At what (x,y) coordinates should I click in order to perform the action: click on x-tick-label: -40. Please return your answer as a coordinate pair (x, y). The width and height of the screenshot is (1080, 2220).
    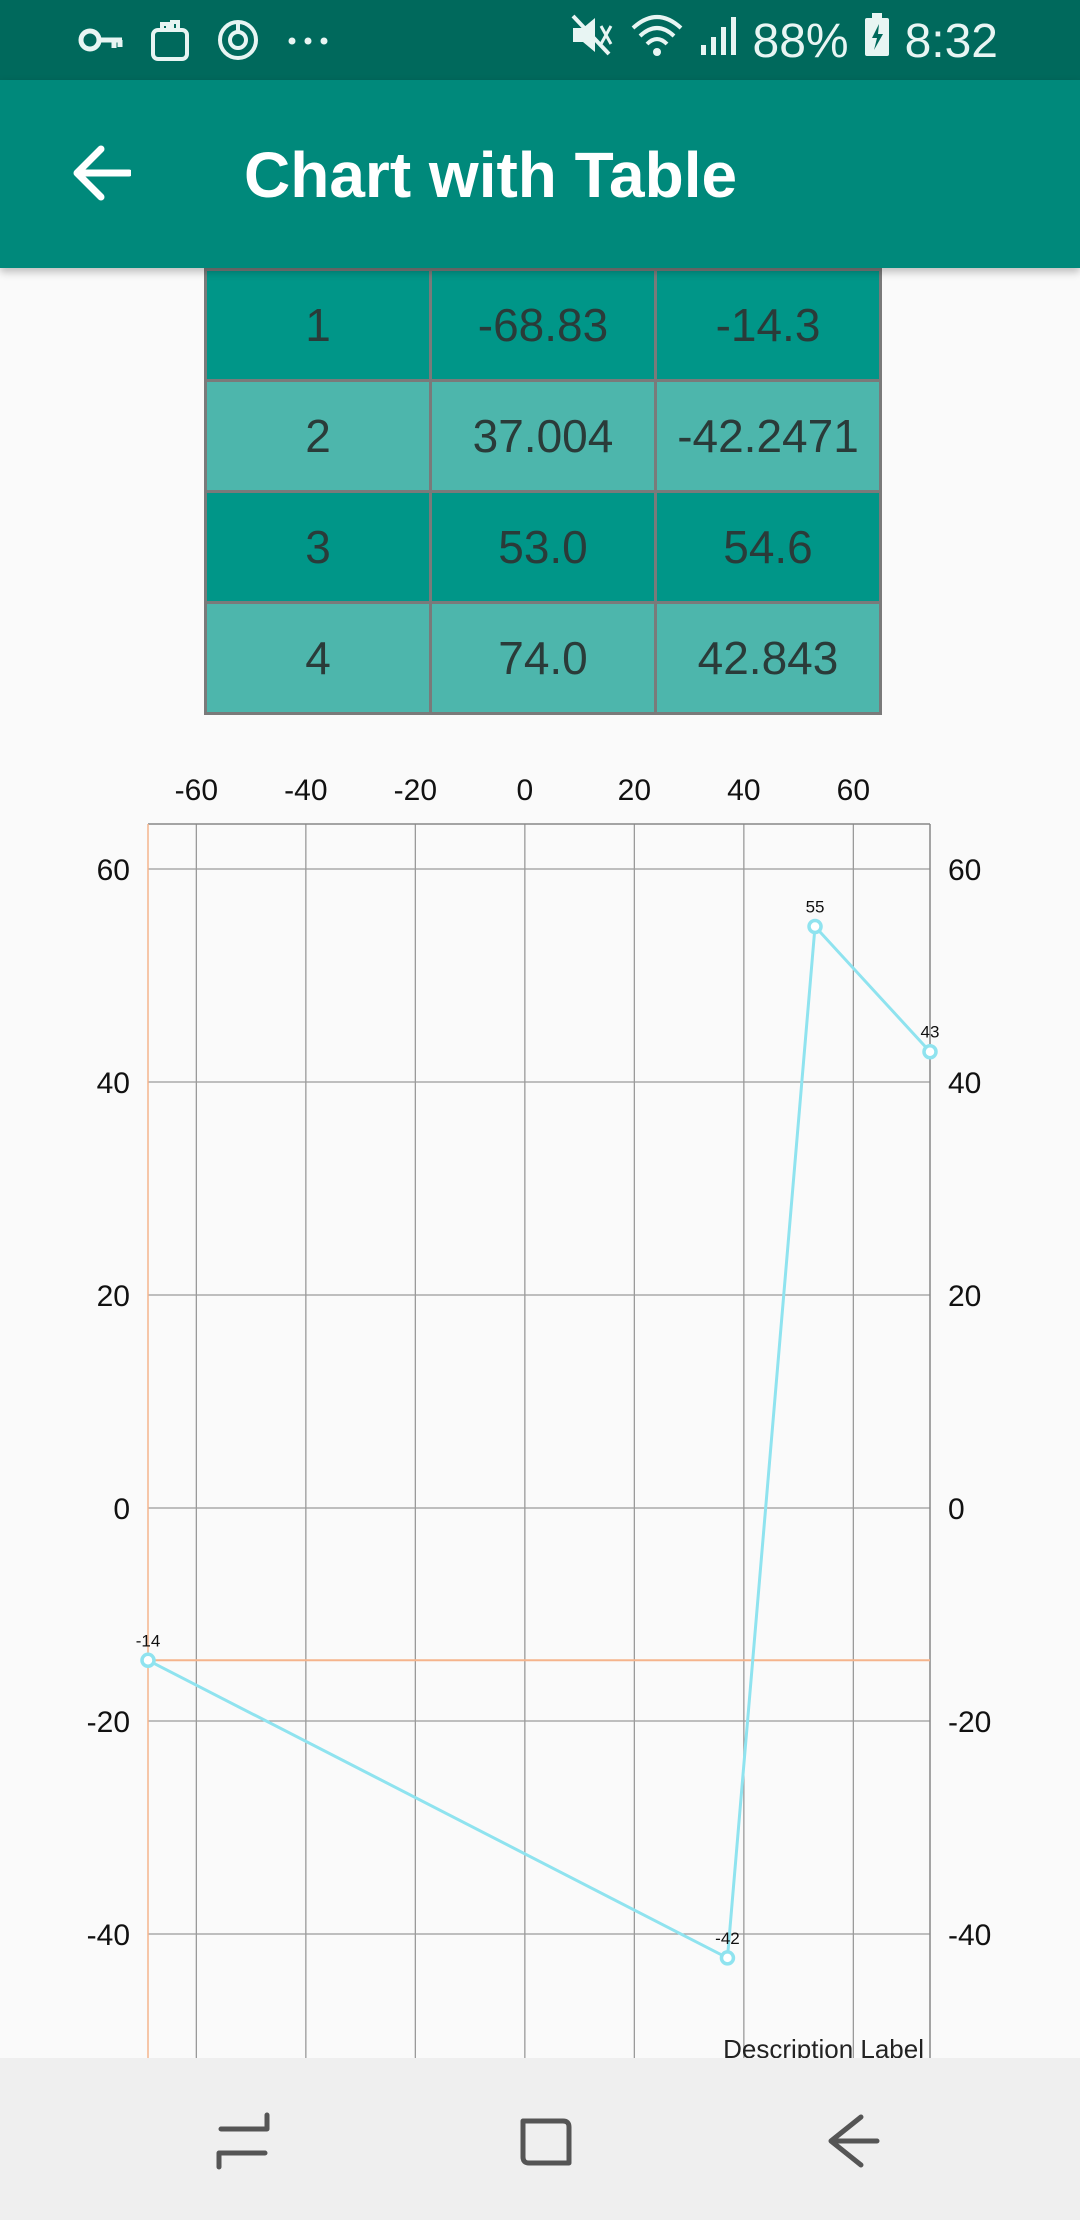
    Looking at the image, I should click on (305, 790).